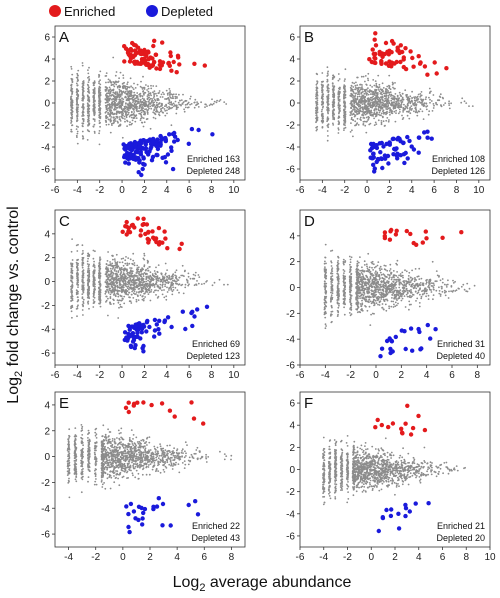  What do you see at coordinates (300, 190) in the screenshot?
I see `x-tick-label: -6` at bounding box center [300, 190].